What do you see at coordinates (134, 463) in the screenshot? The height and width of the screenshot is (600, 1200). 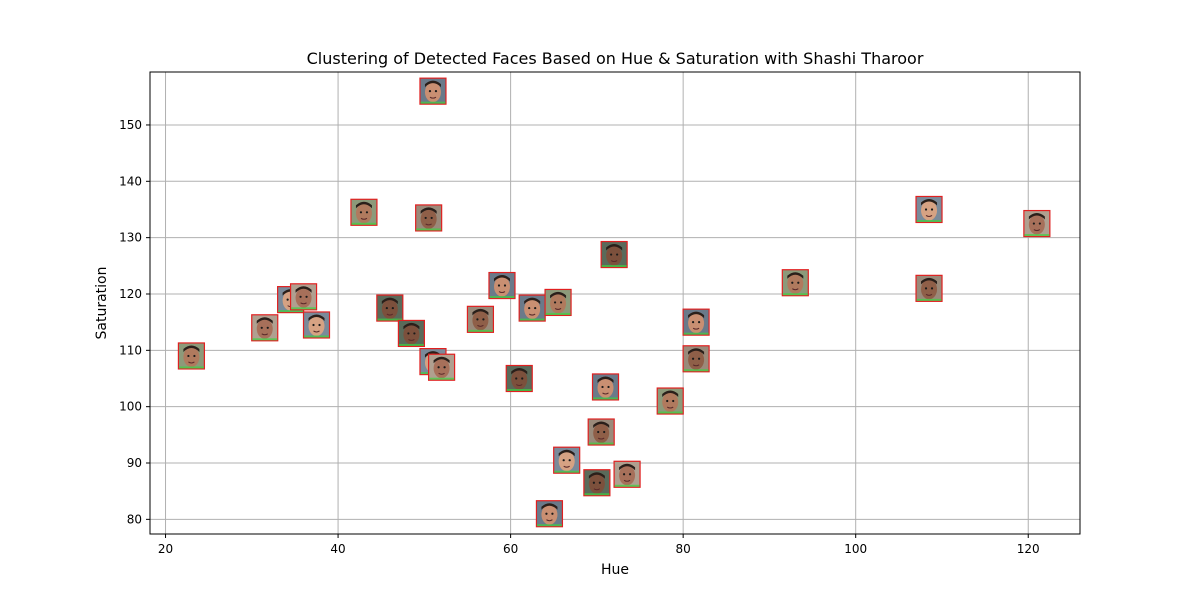 I see `y-tick-label: 90` at bounding box center [134, 463].